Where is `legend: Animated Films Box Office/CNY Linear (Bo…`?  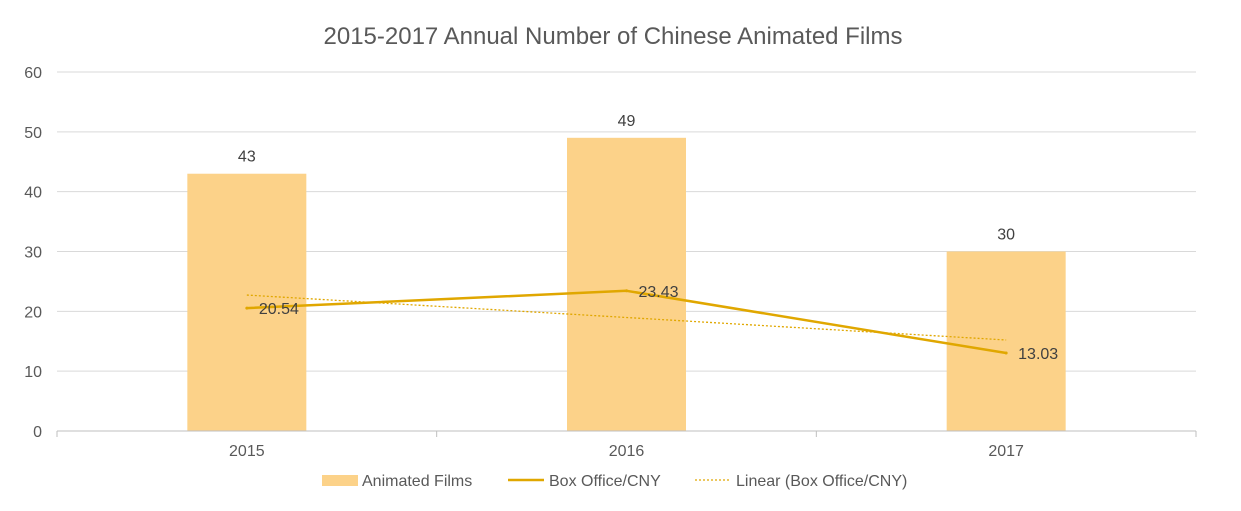 legend: Animated Films Box Office/CNY Linear (Bo… is located at coordinates (614, 481).